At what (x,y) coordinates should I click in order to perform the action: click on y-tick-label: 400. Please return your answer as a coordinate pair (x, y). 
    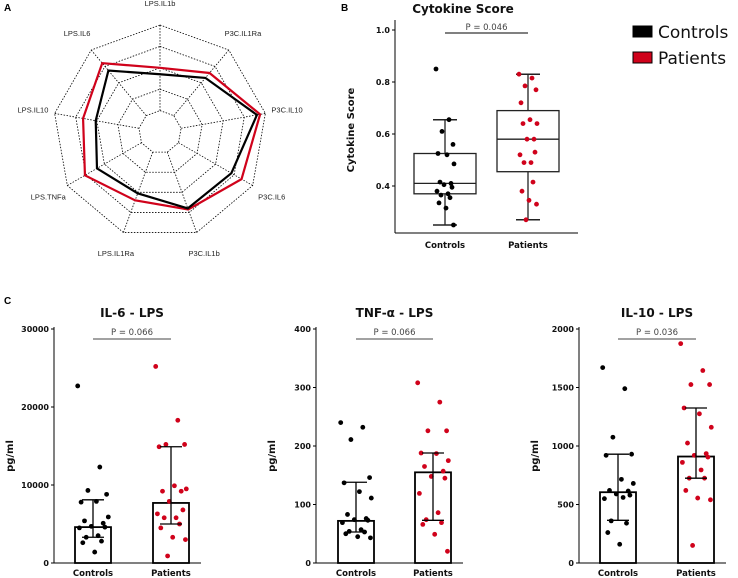
    Looking at the image, I should click on (302, 329).